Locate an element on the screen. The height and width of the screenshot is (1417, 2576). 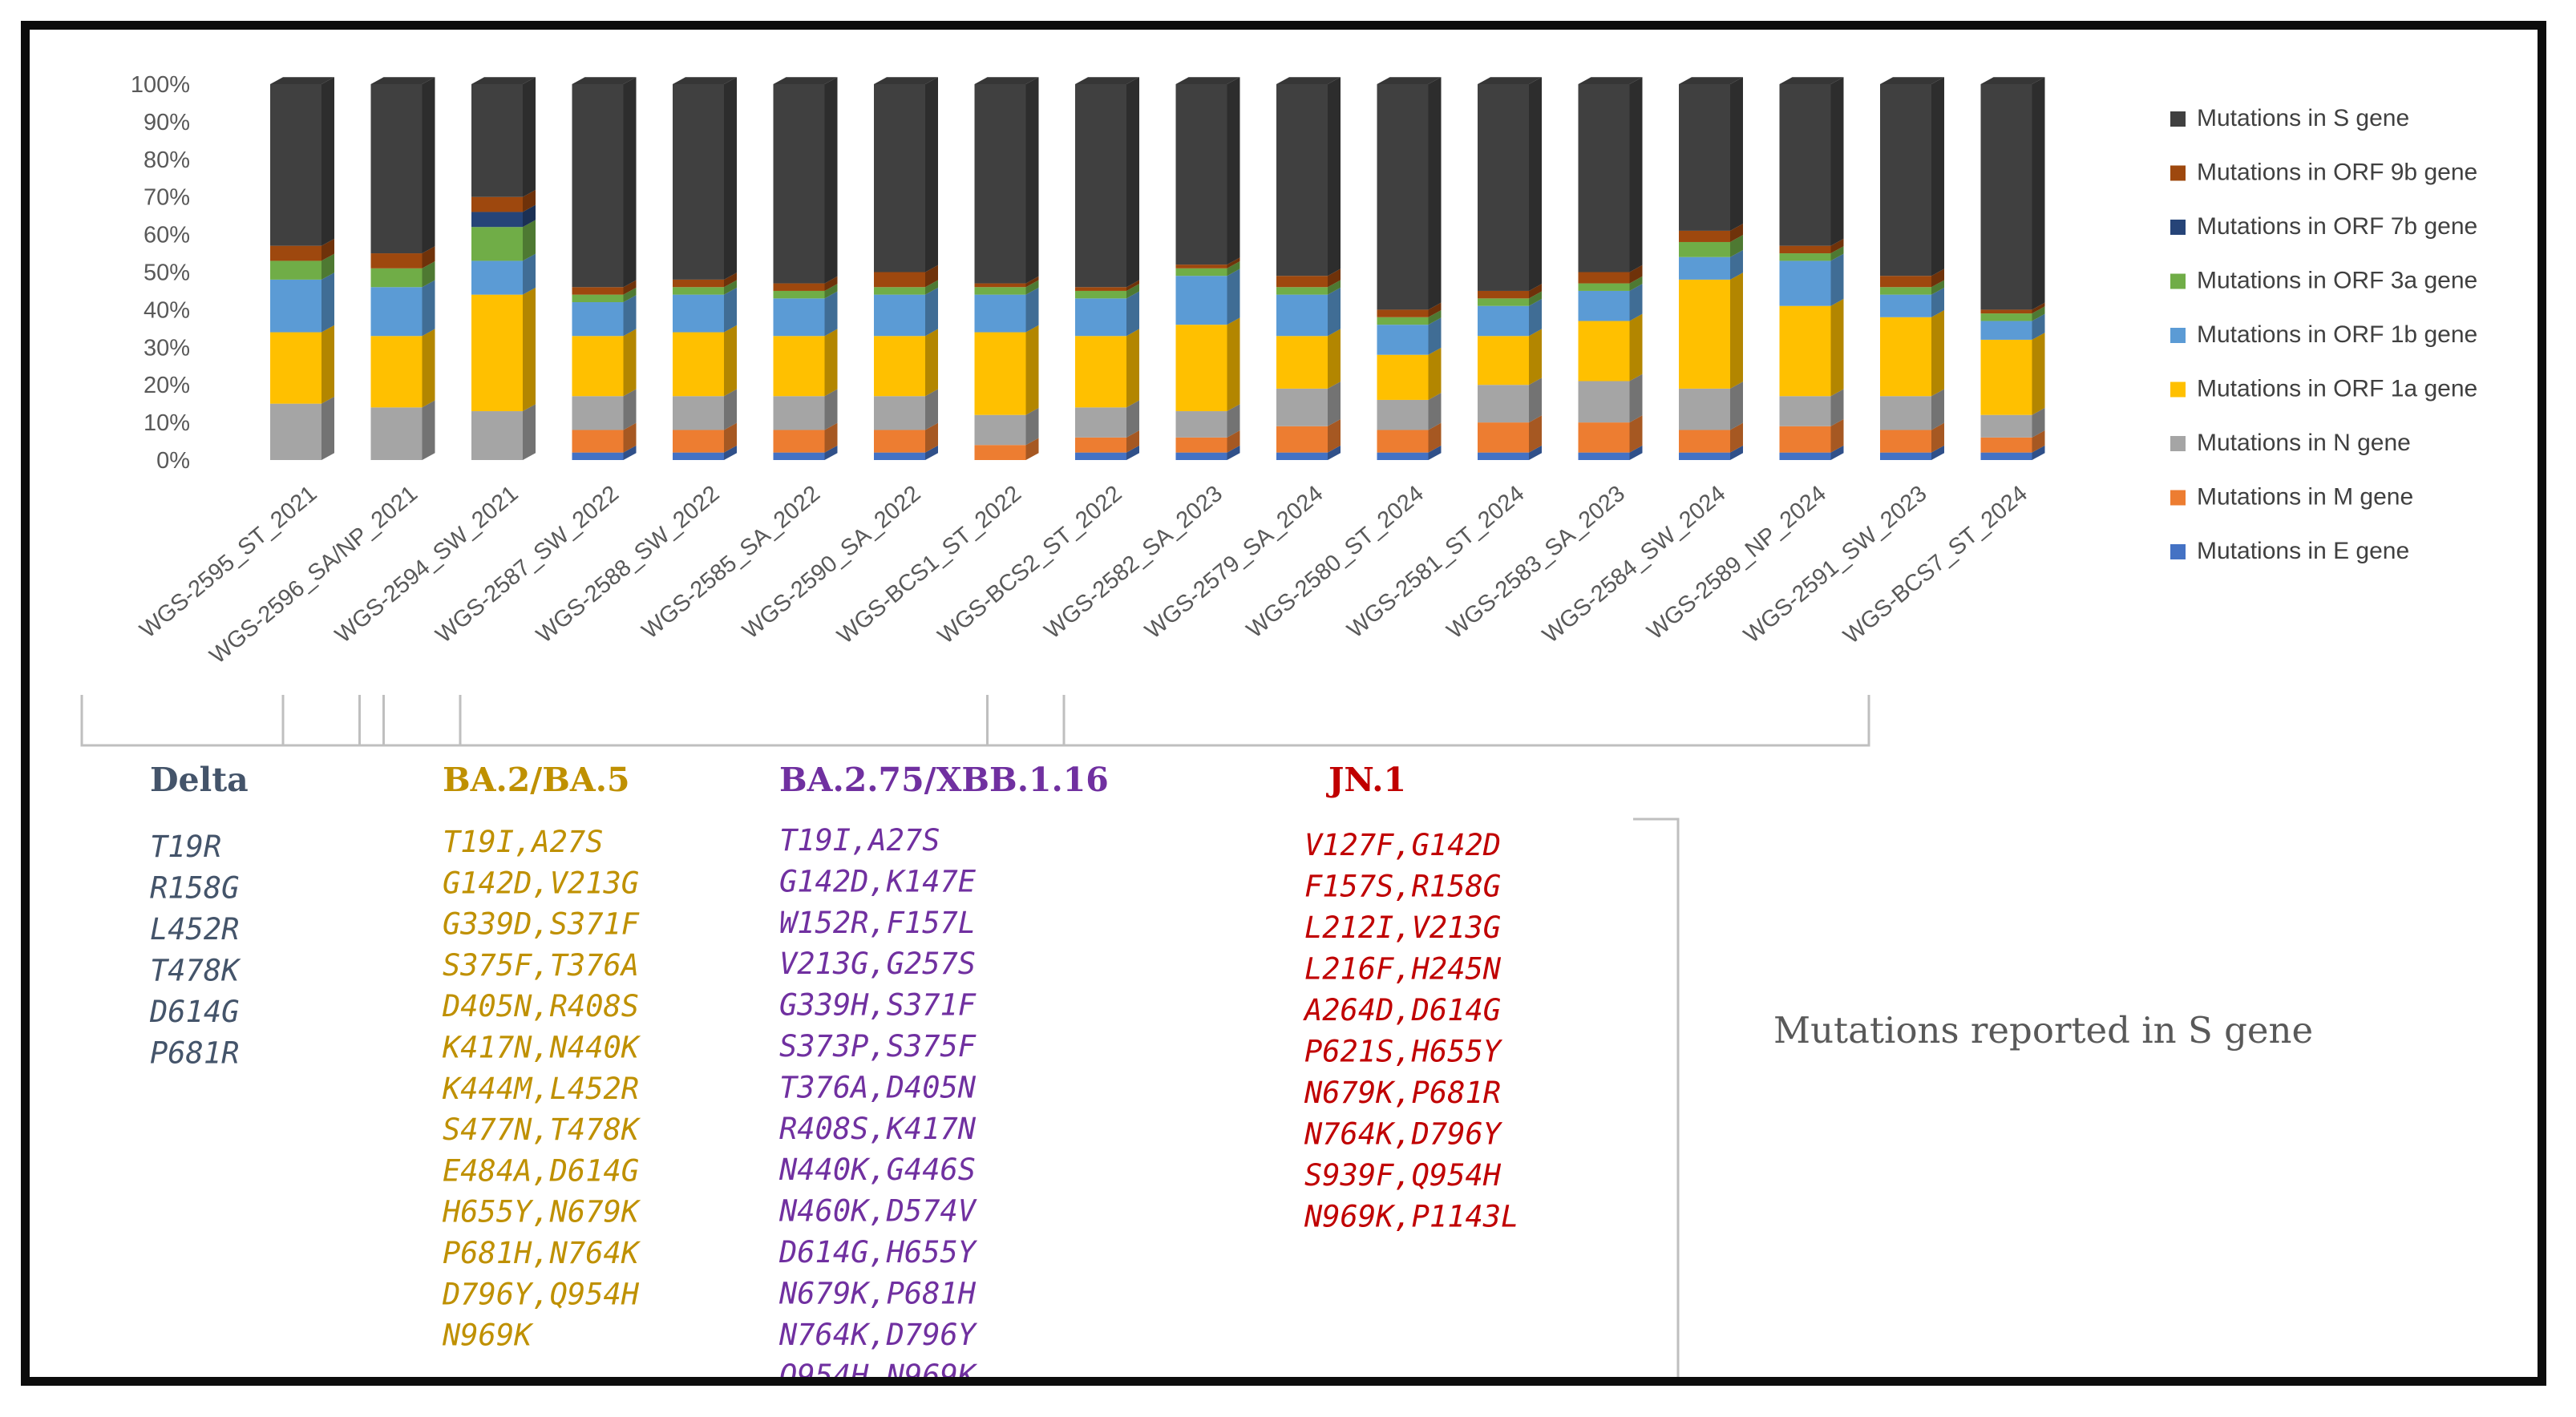
mutation-entry: N679K,P681R is located at coordinates (1402, 1093).